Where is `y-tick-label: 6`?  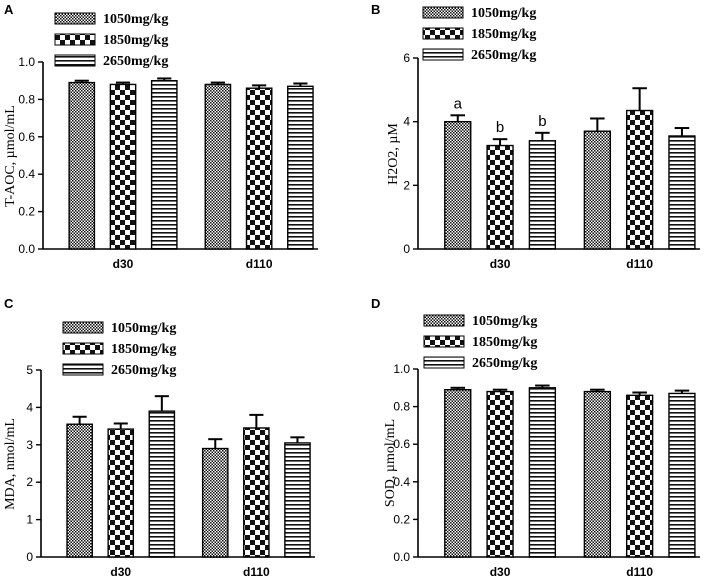
y-tick-label: 6 is located at coordinates (406, 58).